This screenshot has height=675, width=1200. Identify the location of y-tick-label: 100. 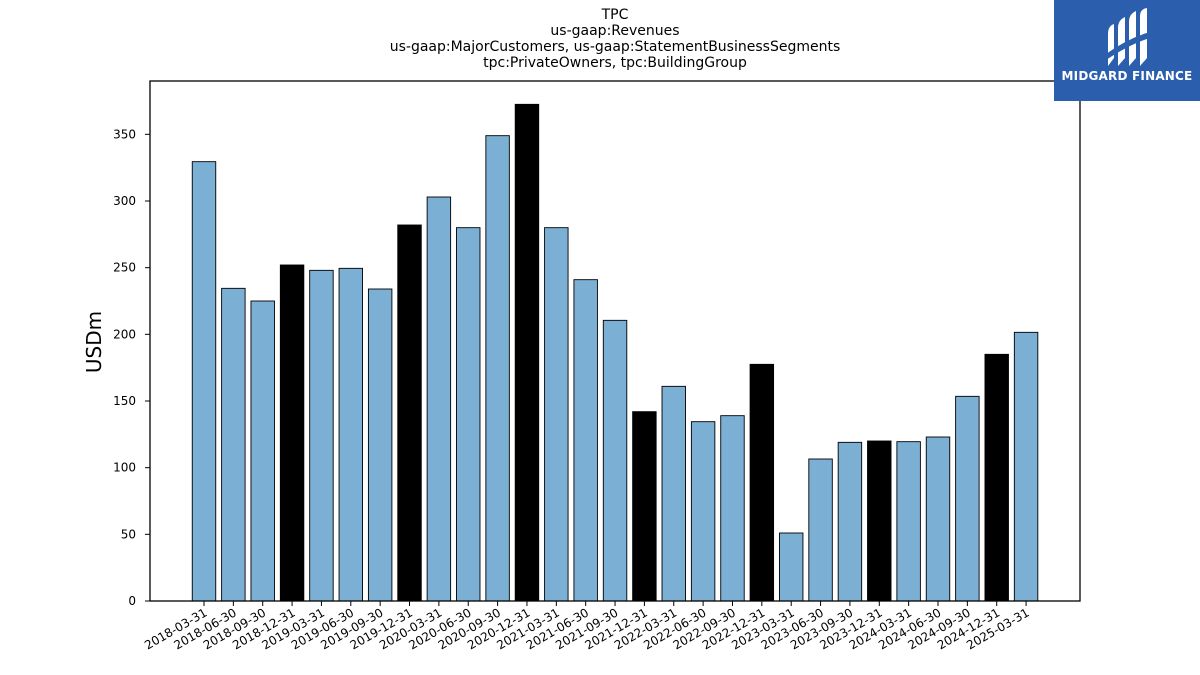
(124, 468).